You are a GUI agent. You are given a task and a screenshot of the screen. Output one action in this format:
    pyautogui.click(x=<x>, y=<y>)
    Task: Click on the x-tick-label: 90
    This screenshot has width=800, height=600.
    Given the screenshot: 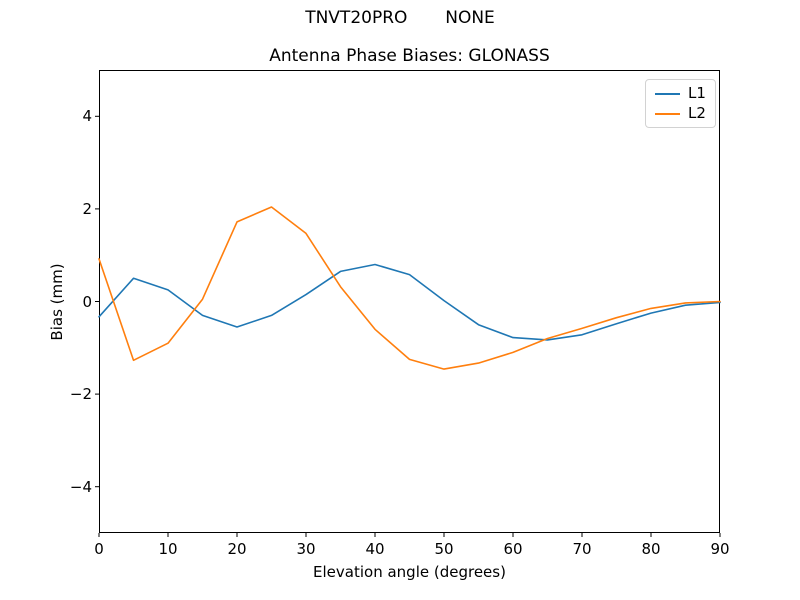 What is the action you would take?
    pyautogui.click(x=720, y=549)
    